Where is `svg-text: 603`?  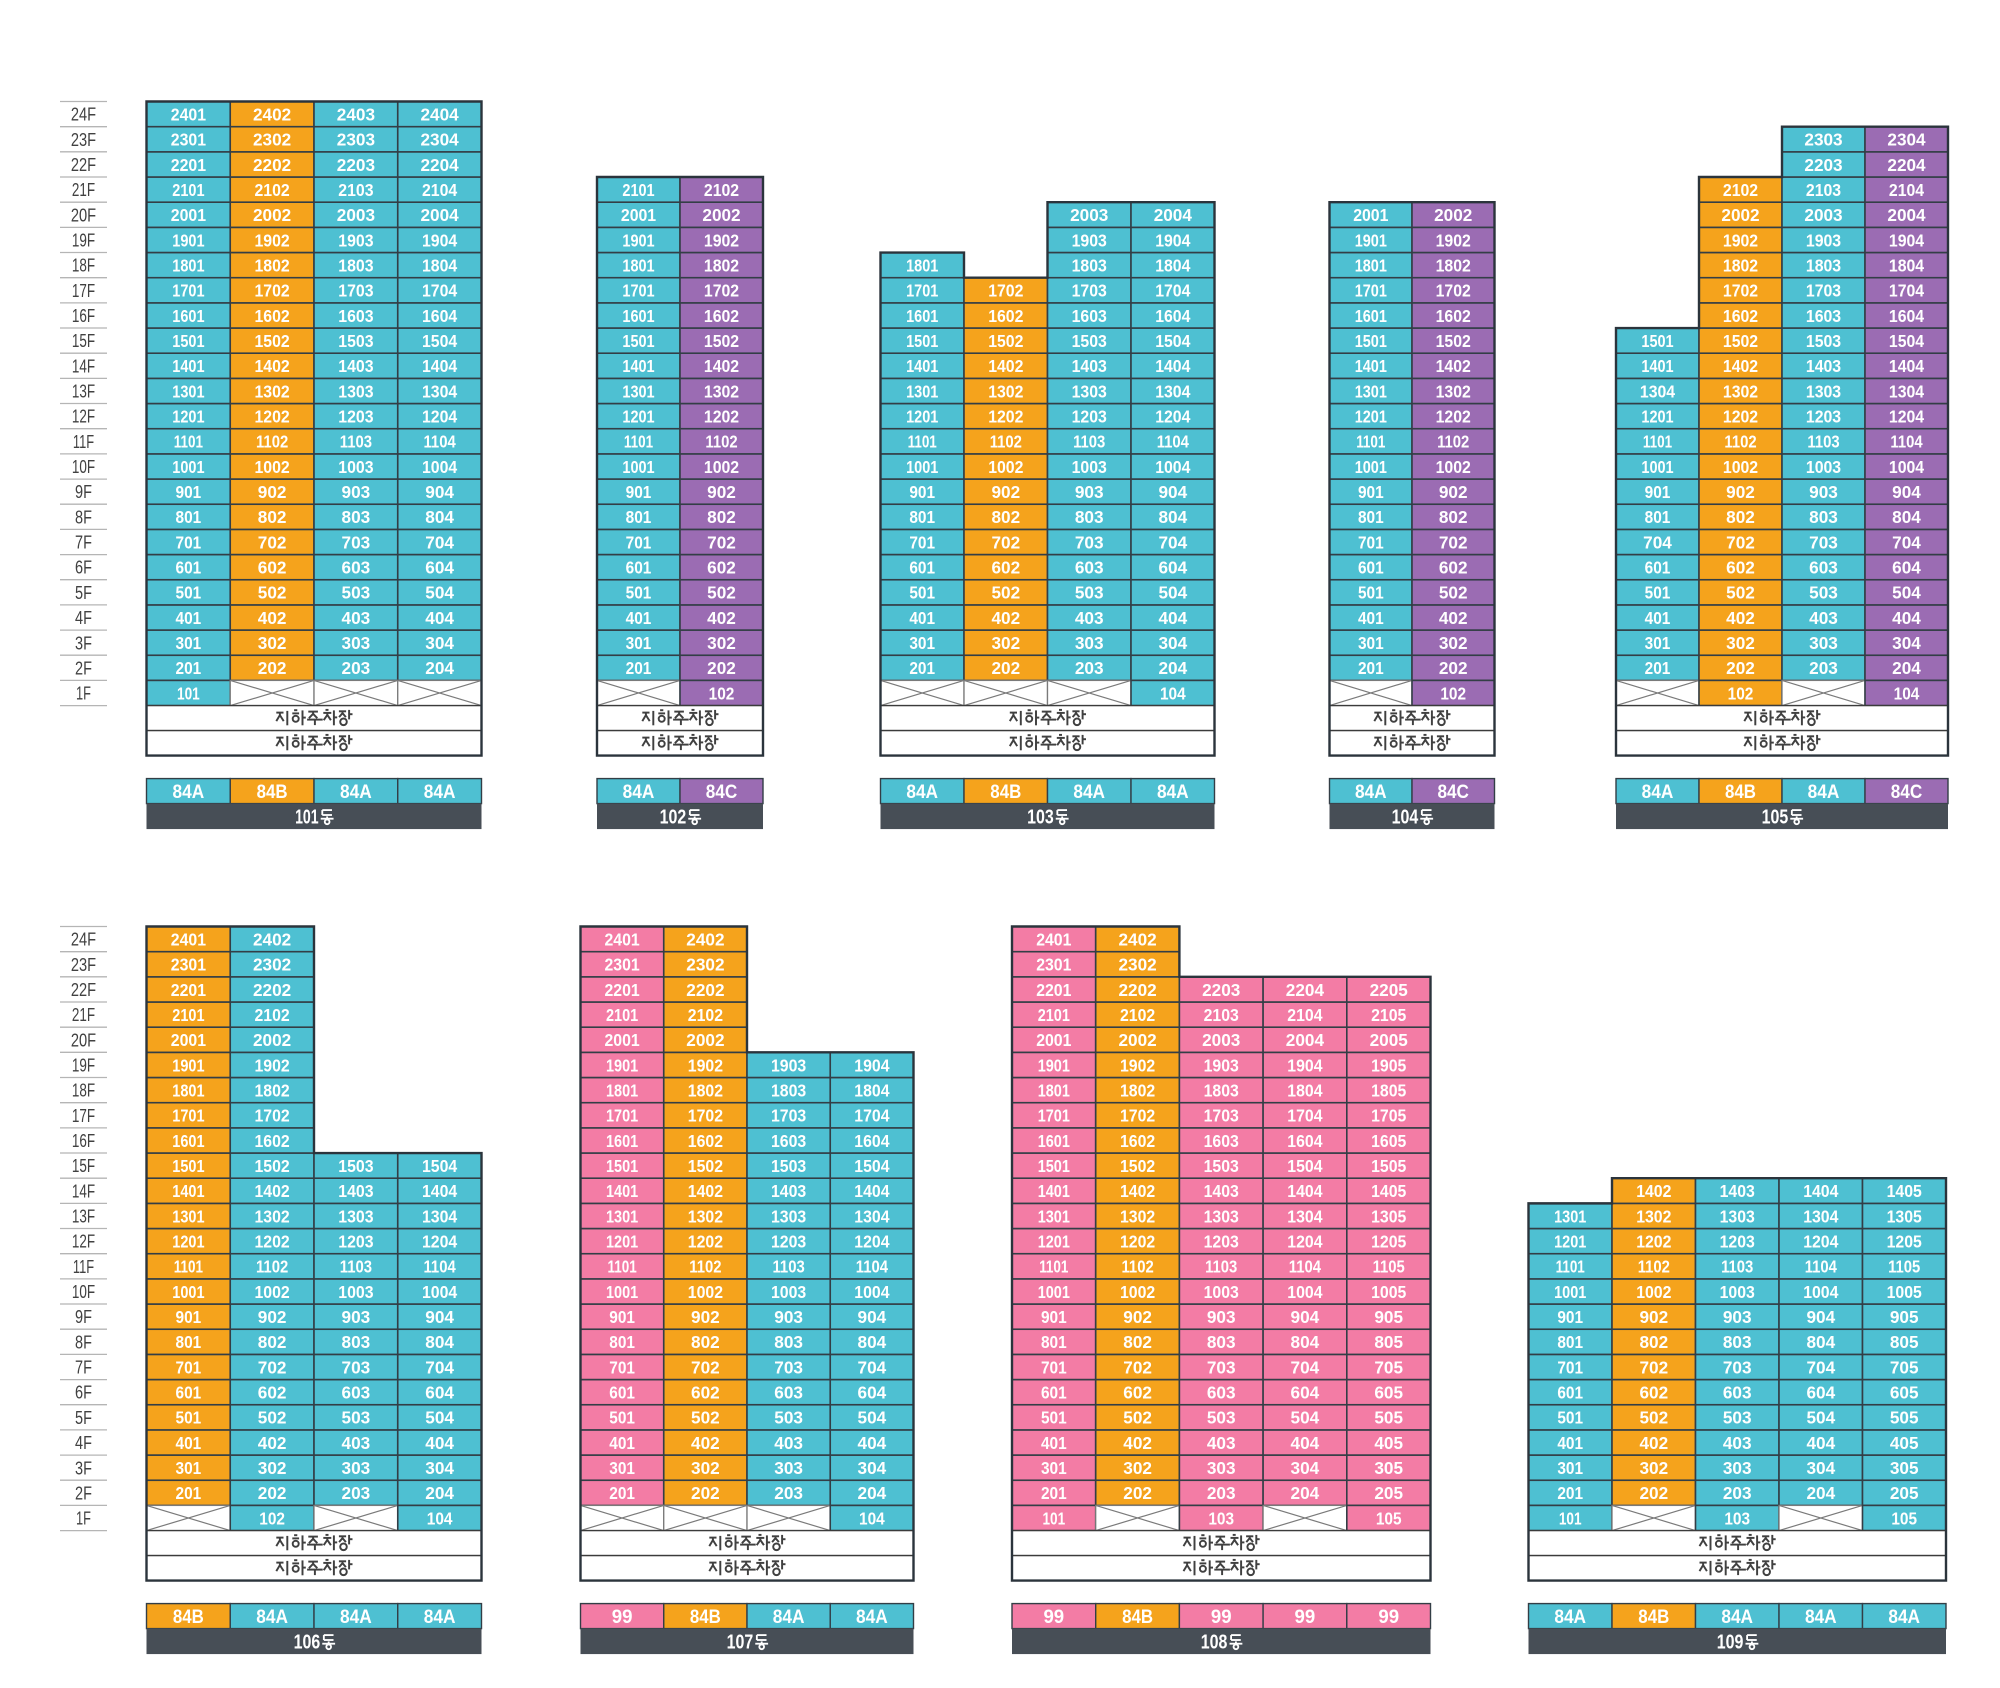
svg-text: 603 is located at coordinates (356, 1393).